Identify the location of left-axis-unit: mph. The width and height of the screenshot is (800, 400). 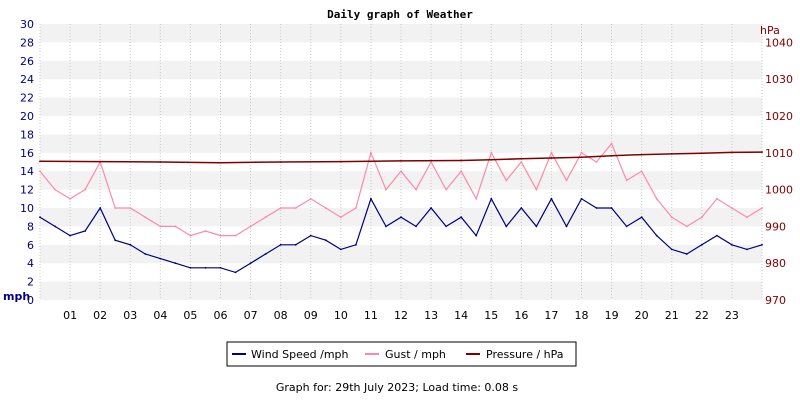
(16, 296).